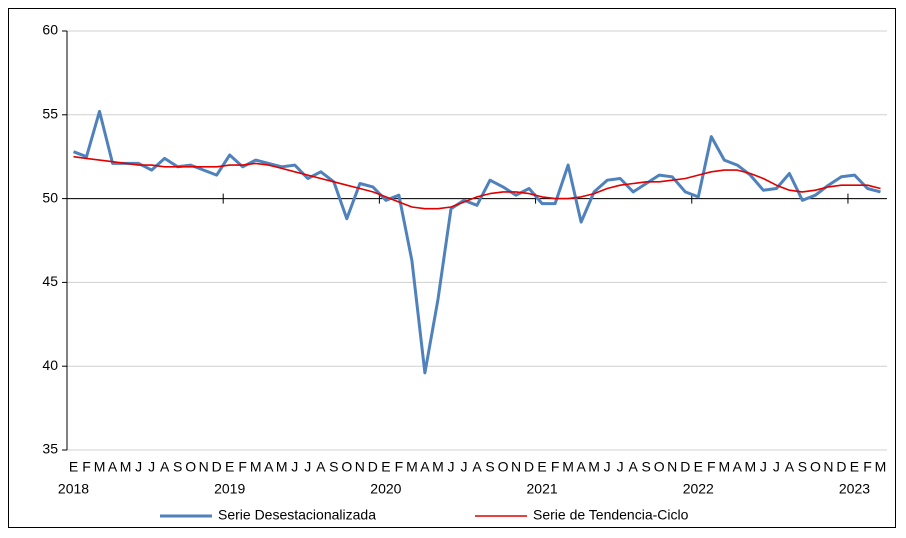 Image resolution: width=906 pixels, height=538 pixels. I want to click on year-label: 2020, so click(385, 489).